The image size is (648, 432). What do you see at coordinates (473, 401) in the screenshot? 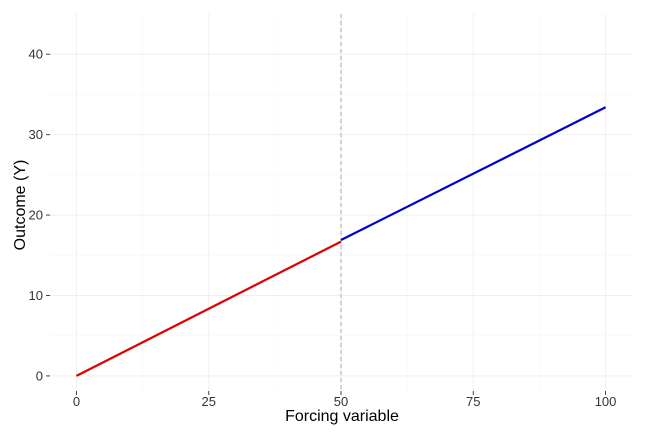
I see `x-tick-label: 75` at bounding box center [473, 401].